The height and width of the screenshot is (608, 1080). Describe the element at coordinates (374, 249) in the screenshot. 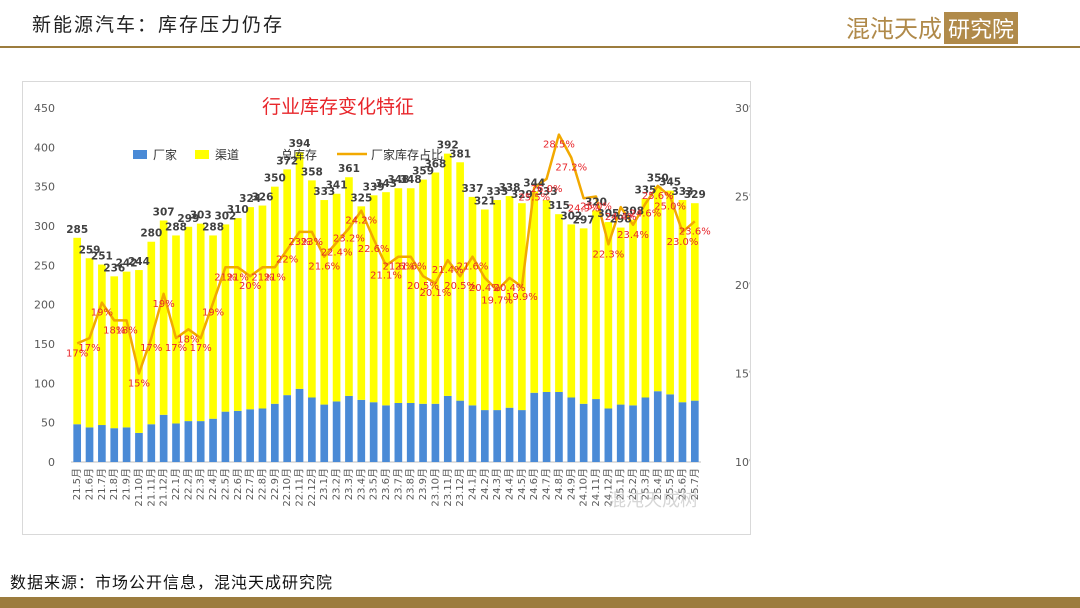

I see `ratio-data-label: 22.6%` at that location.